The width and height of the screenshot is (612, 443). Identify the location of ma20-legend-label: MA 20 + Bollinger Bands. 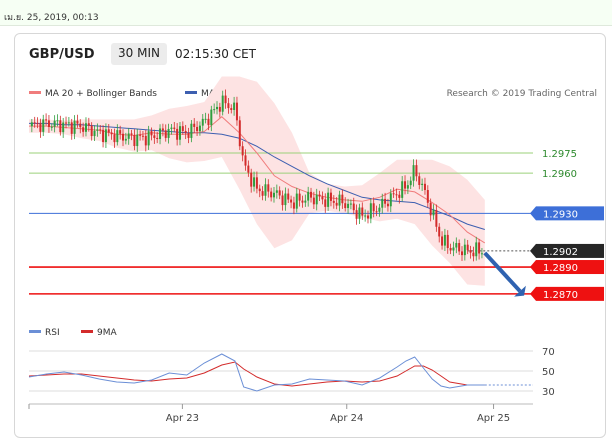
(101, 94).